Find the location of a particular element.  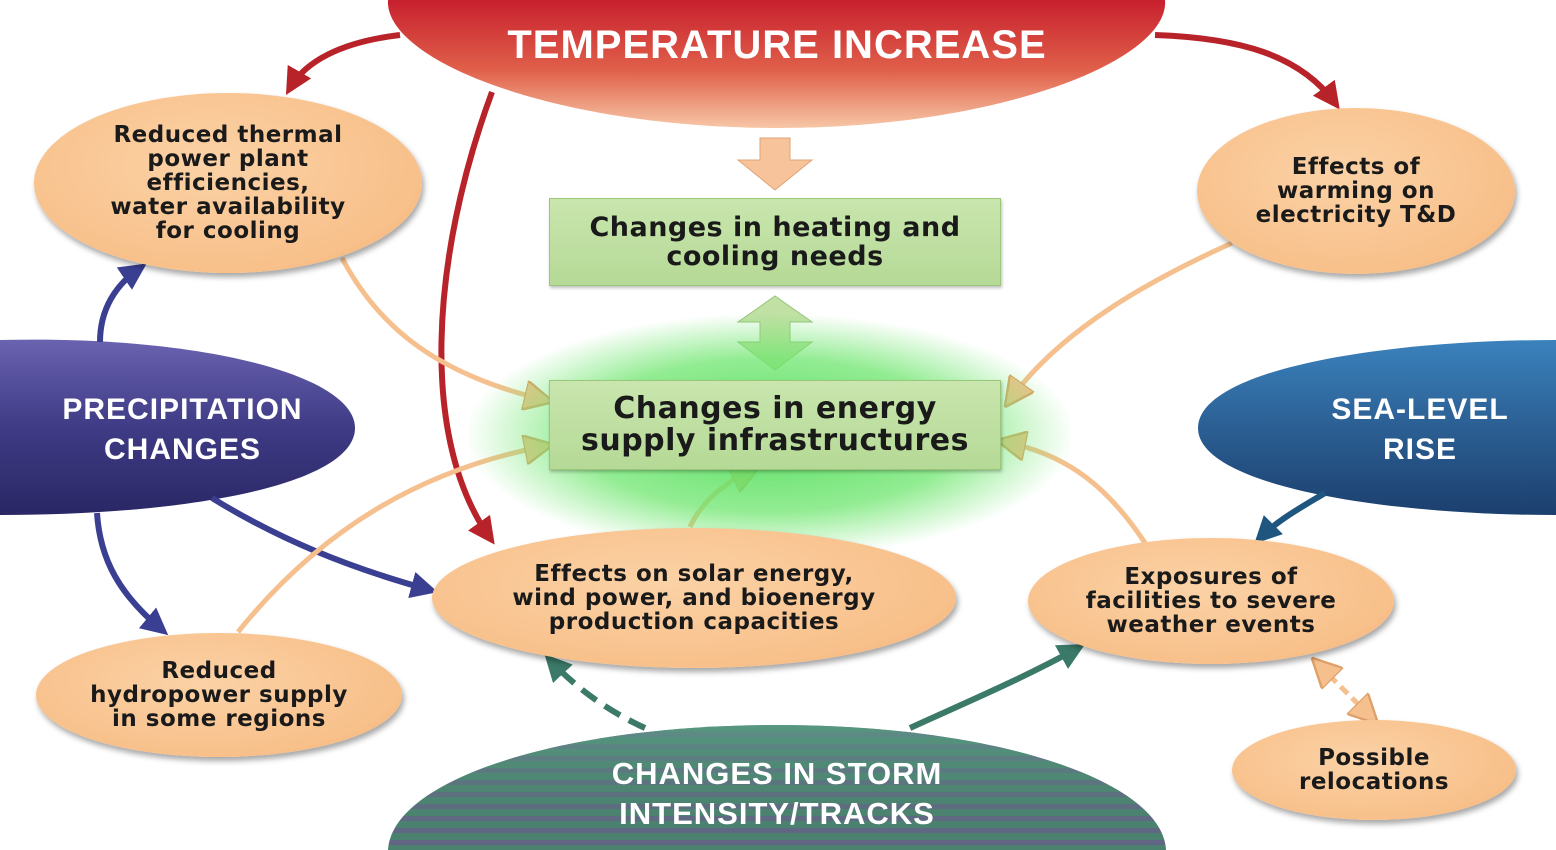

arrow-precipitation-to-hydropower is located at coordinates (131, 574).